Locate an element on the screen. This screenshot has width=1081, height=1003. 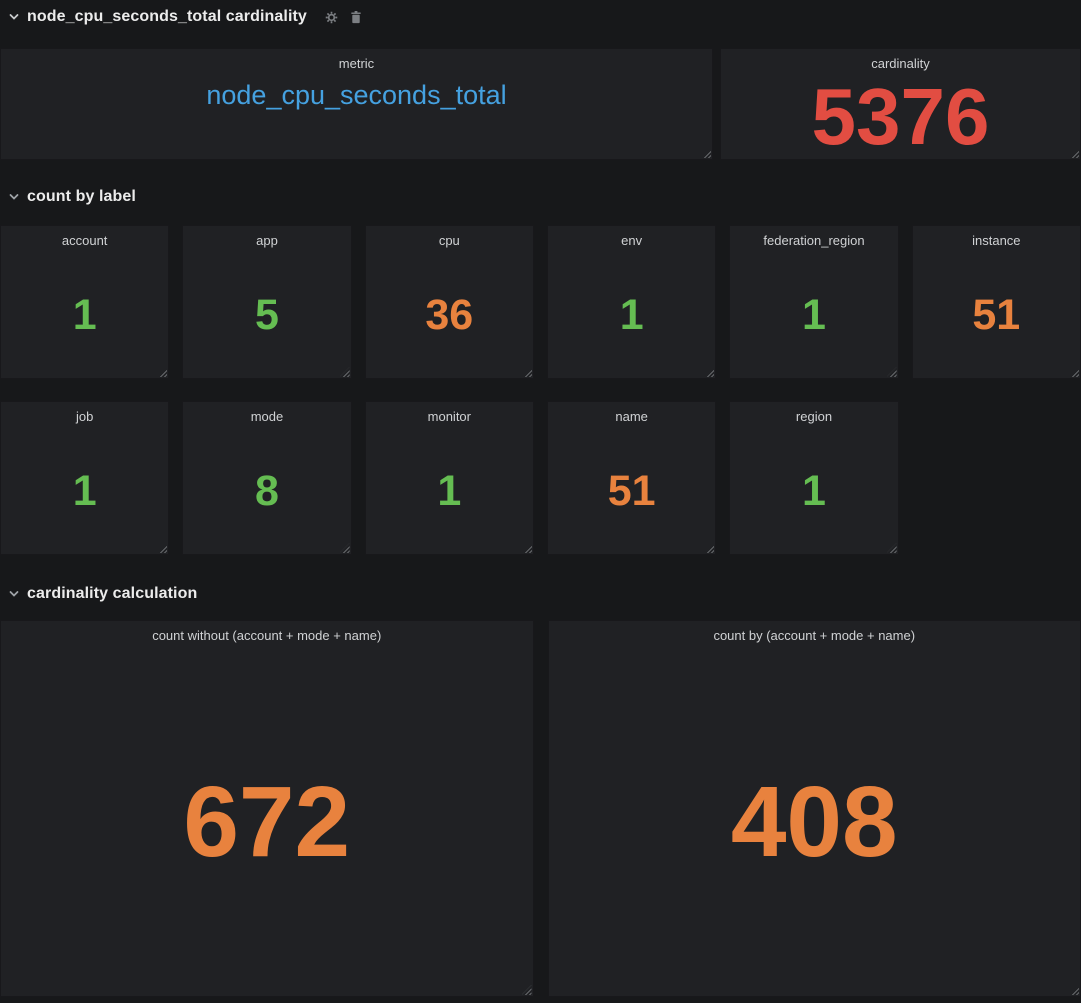
panel-title: env is located at coordinates (632, 240).